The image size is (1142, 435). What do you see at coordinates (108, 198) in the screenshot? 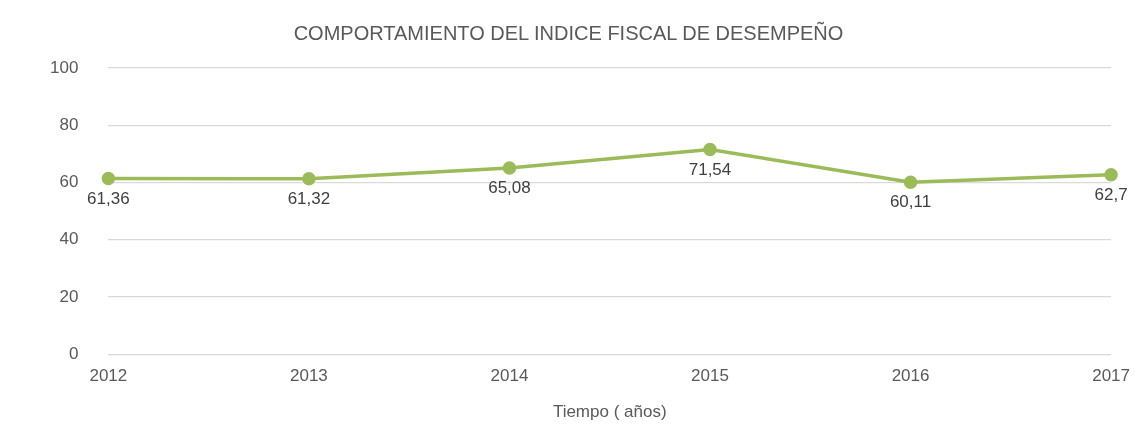
I see `data-label: 61,36` at bounding box center [108, 198].